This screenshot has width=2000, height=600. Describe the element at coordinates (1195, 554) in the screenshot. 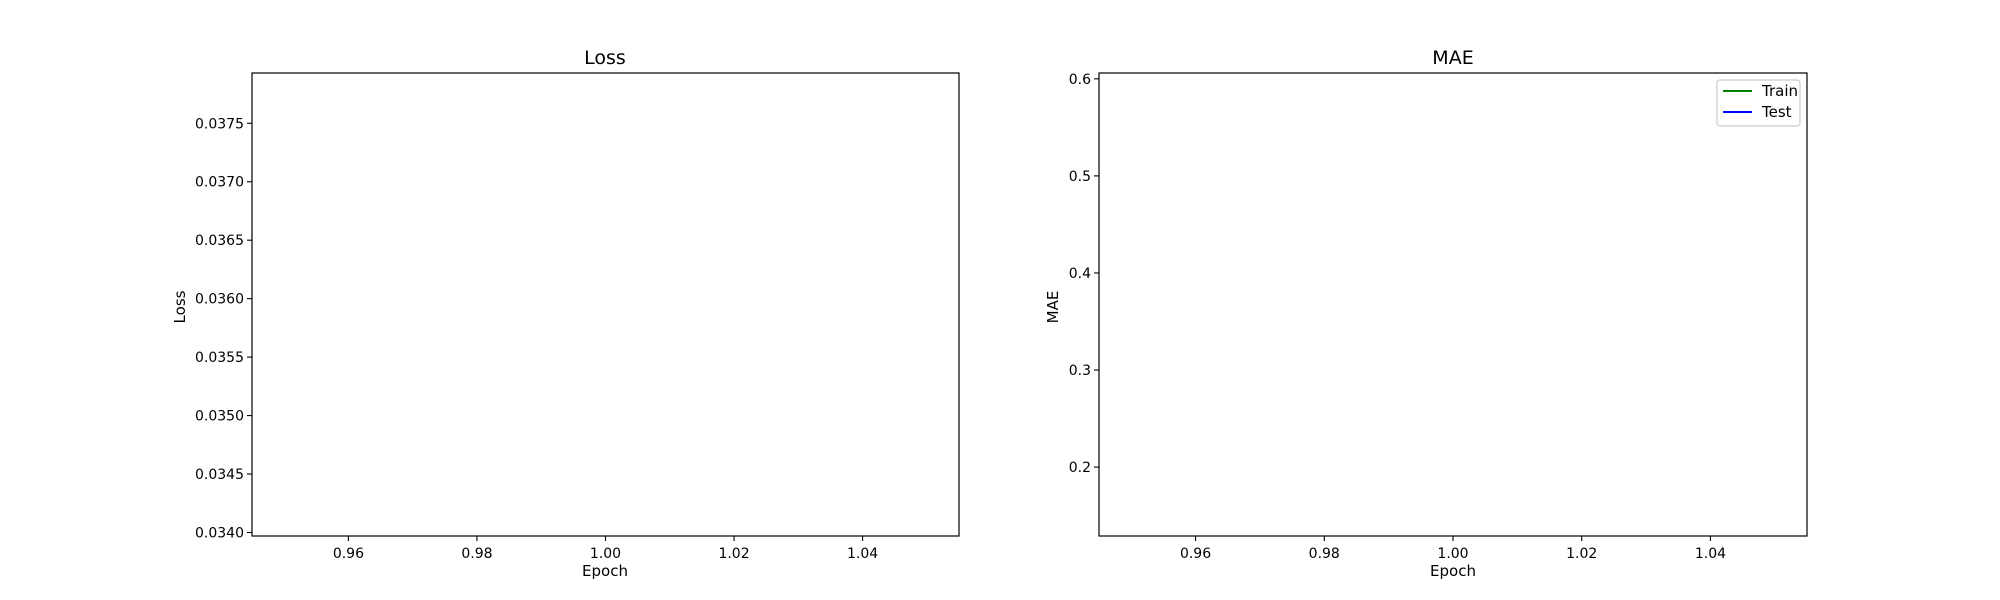

I see `mae-x-tick-label: 0.96` at that location.